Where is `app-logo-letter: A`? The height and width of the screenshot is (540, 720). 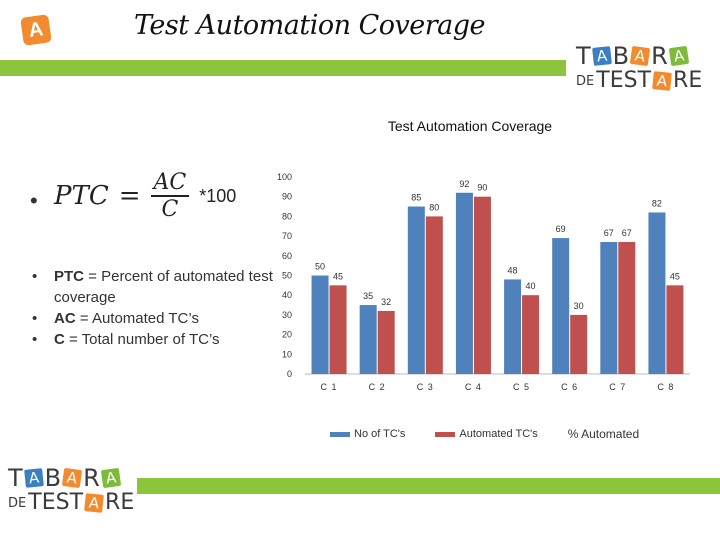 app-logo-letter: A is located at coordinates (36, 29).